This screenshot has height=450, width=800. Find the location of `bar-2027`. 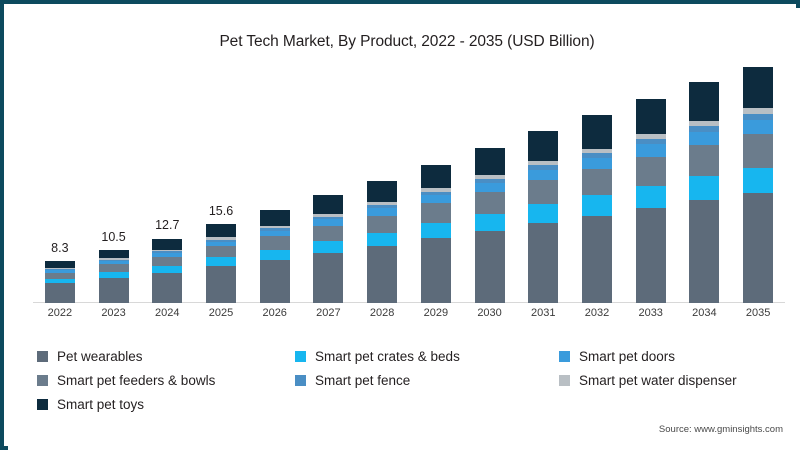

bar-2027 is located at coordinates (328, 248).